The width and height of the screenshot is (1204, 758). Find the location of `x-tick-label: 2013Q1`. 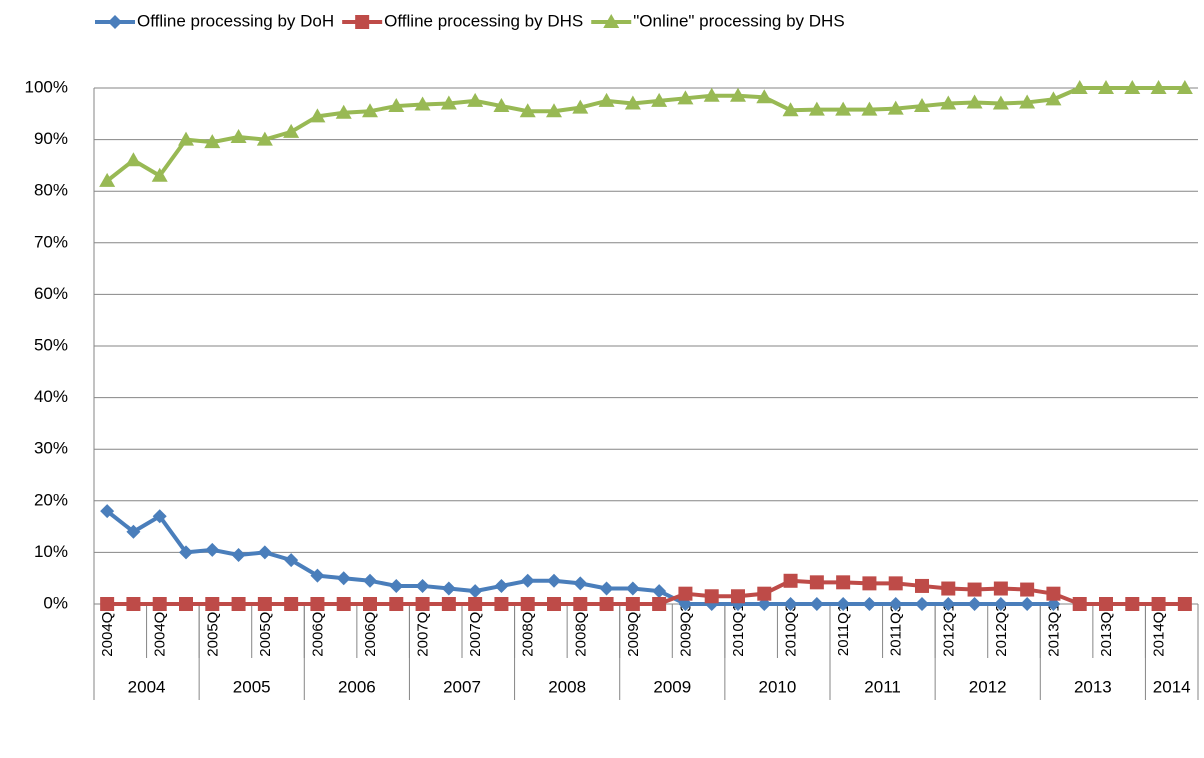

x-tick-label: 2013Q1 is located at coordinates (1053, 629).